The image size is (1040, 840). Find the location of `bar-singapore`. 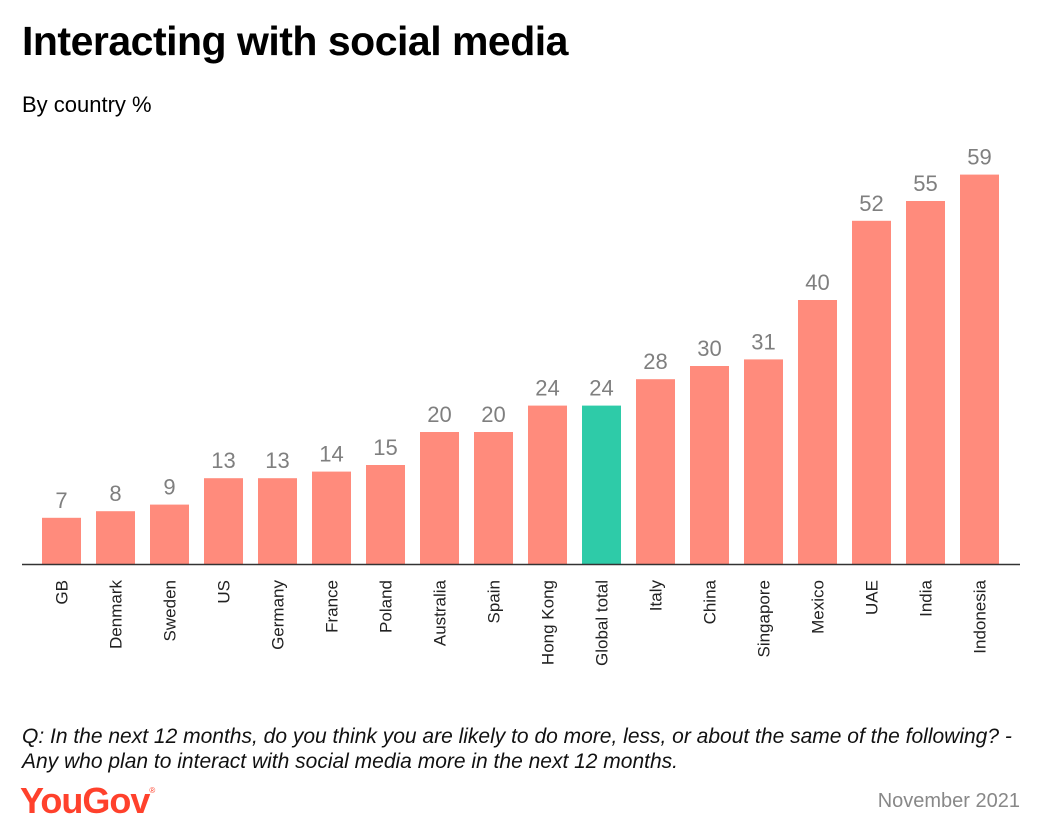

bar-singapore is located at coordinates (763, 461).